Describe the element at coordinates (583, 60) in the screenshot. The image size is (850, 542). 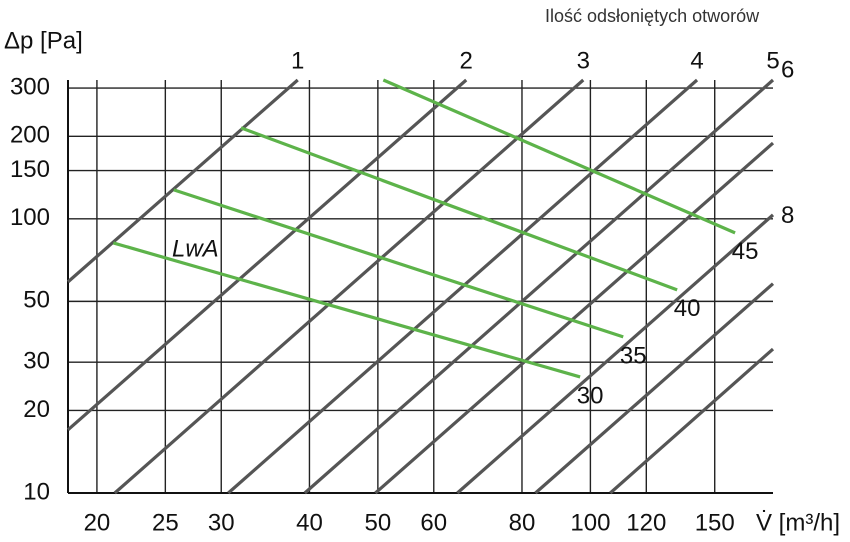
I see `series-label: 3` at that location.